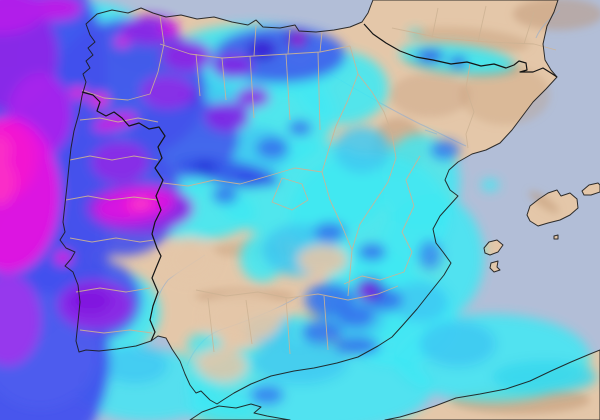 This screenshot has width=600, height=420. I want to click on africa-east-algeria-coastline, so click(492, 384).